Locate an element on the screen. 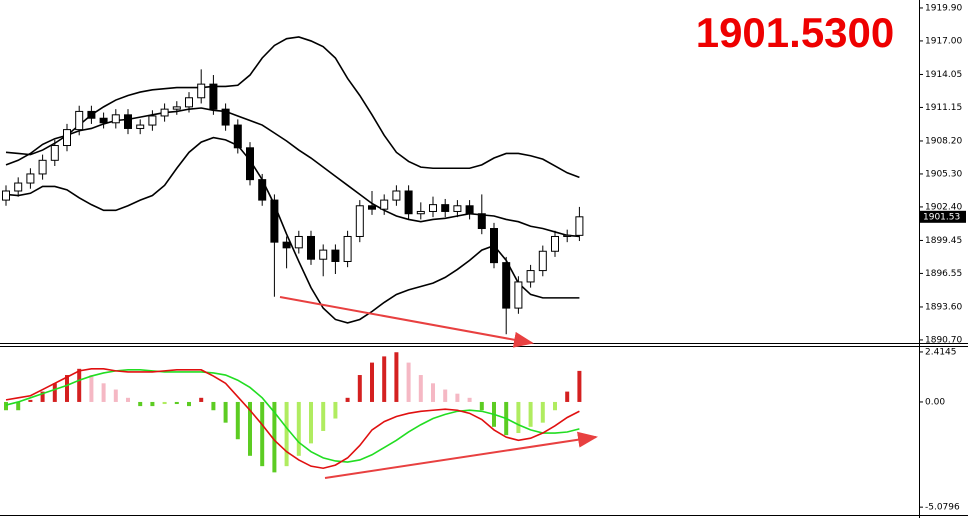 The image size is (968, 518). macd-line is located at coordinates (292, 419).